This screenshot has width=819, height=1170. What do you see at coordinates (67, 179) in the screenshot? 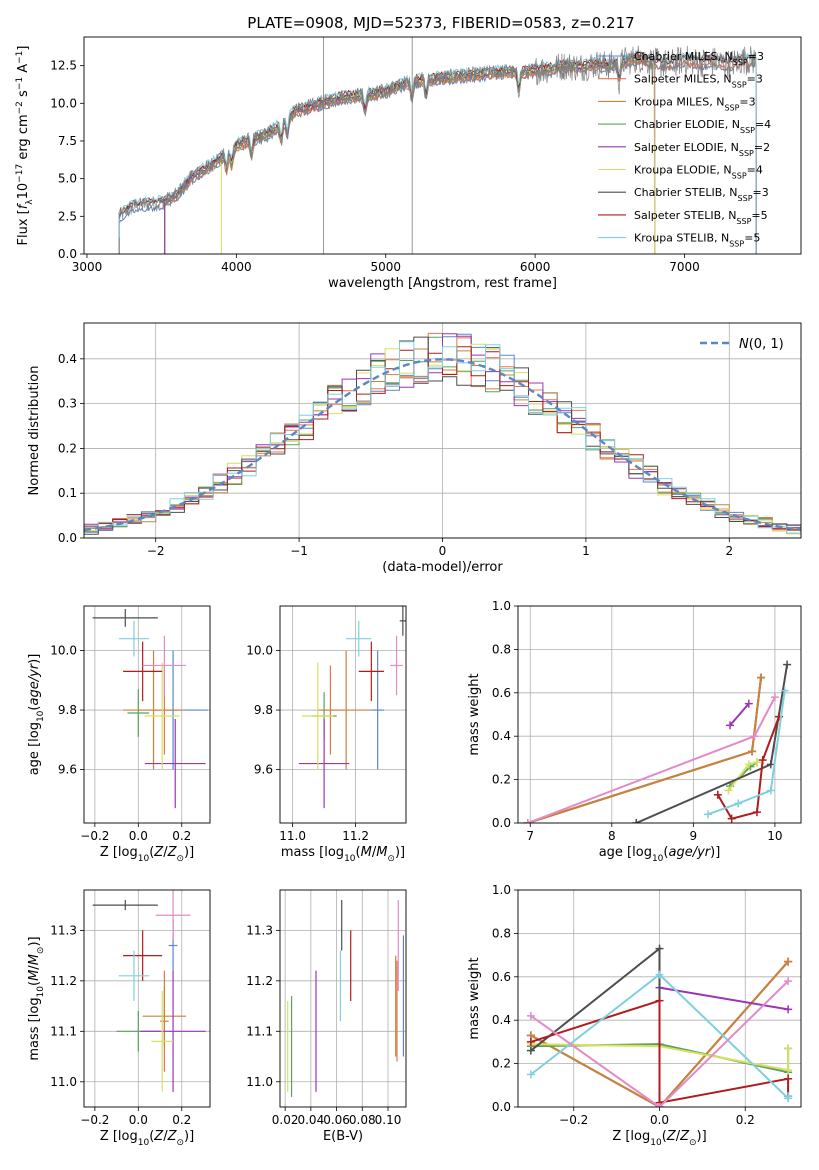
I see `y-tick-label: 5.0` at bounding box center [67, 179].